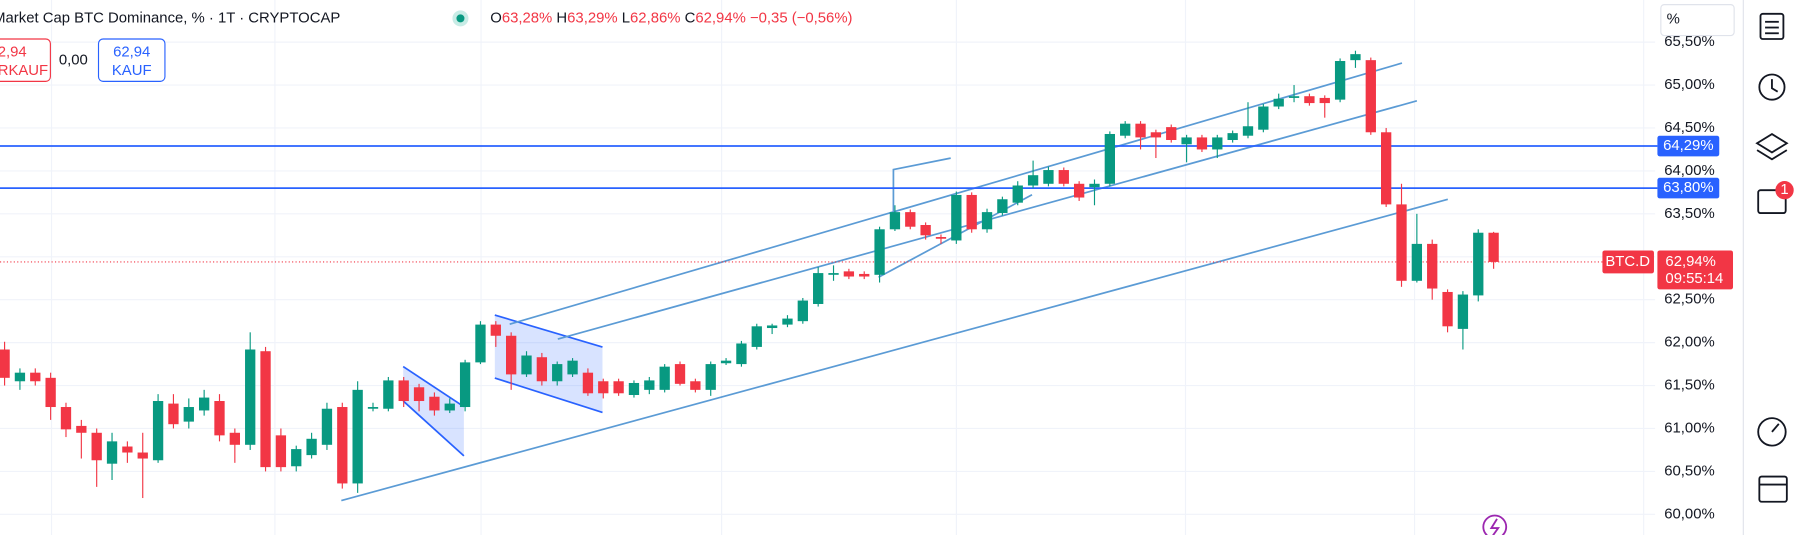 This screenshot has height=535, width=1796. What do you see at coordinates (1772, 26) in the screenshot?
I see `watchlist-icon` at bounding box center [1772, 26].